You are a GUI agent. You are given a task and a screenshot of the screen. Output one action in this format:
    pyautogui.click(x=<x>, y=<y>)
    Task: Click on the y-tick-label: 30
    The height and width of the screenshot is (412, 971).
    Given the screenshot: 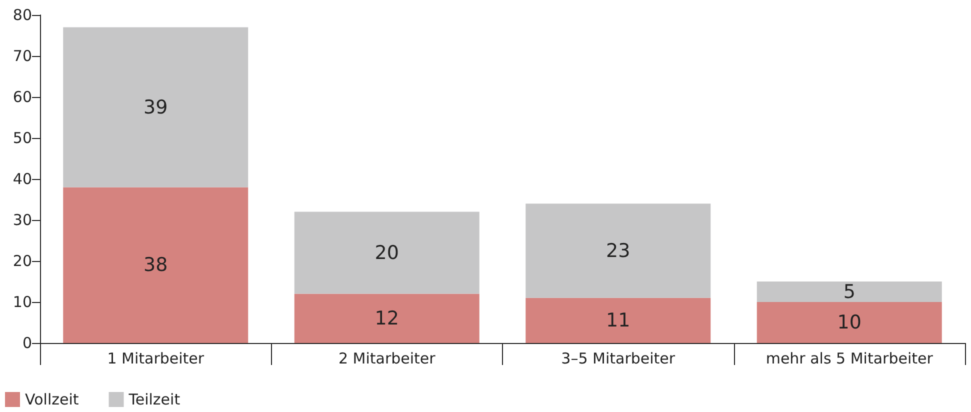 What is the action you would take?
    pyautogui.click(x=22, y=220)
    